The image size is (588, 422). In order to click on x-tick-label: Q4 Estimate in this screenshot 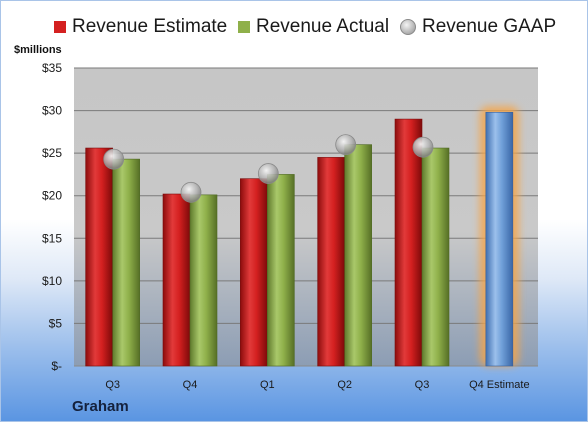, I will do `click(499, 385)`.